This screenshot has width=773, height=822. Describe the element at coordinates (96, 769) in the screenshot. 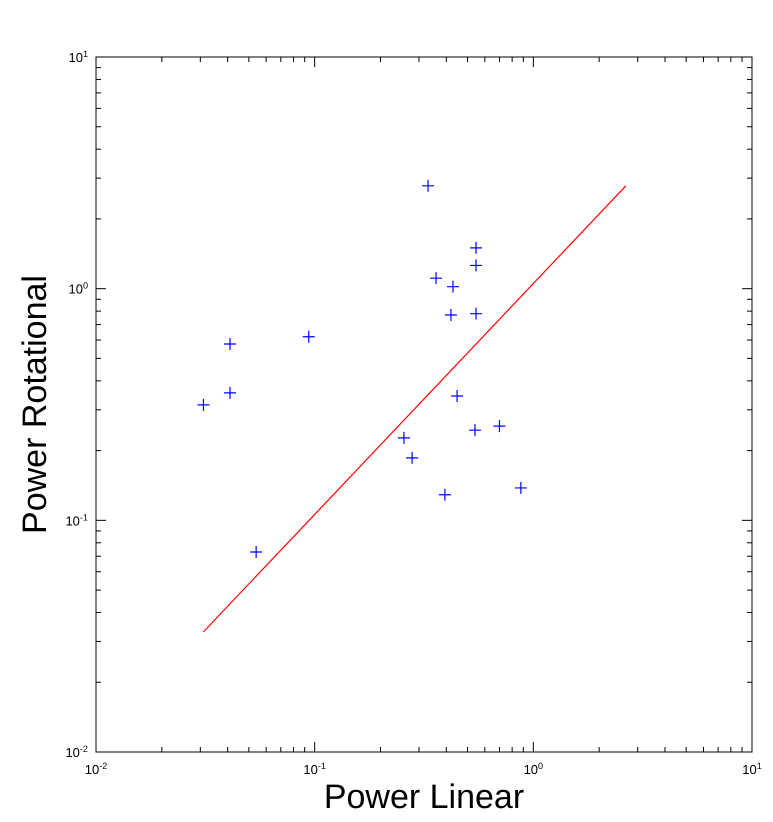

I see `x-tick-label: 10$^{-2}$` at that location.